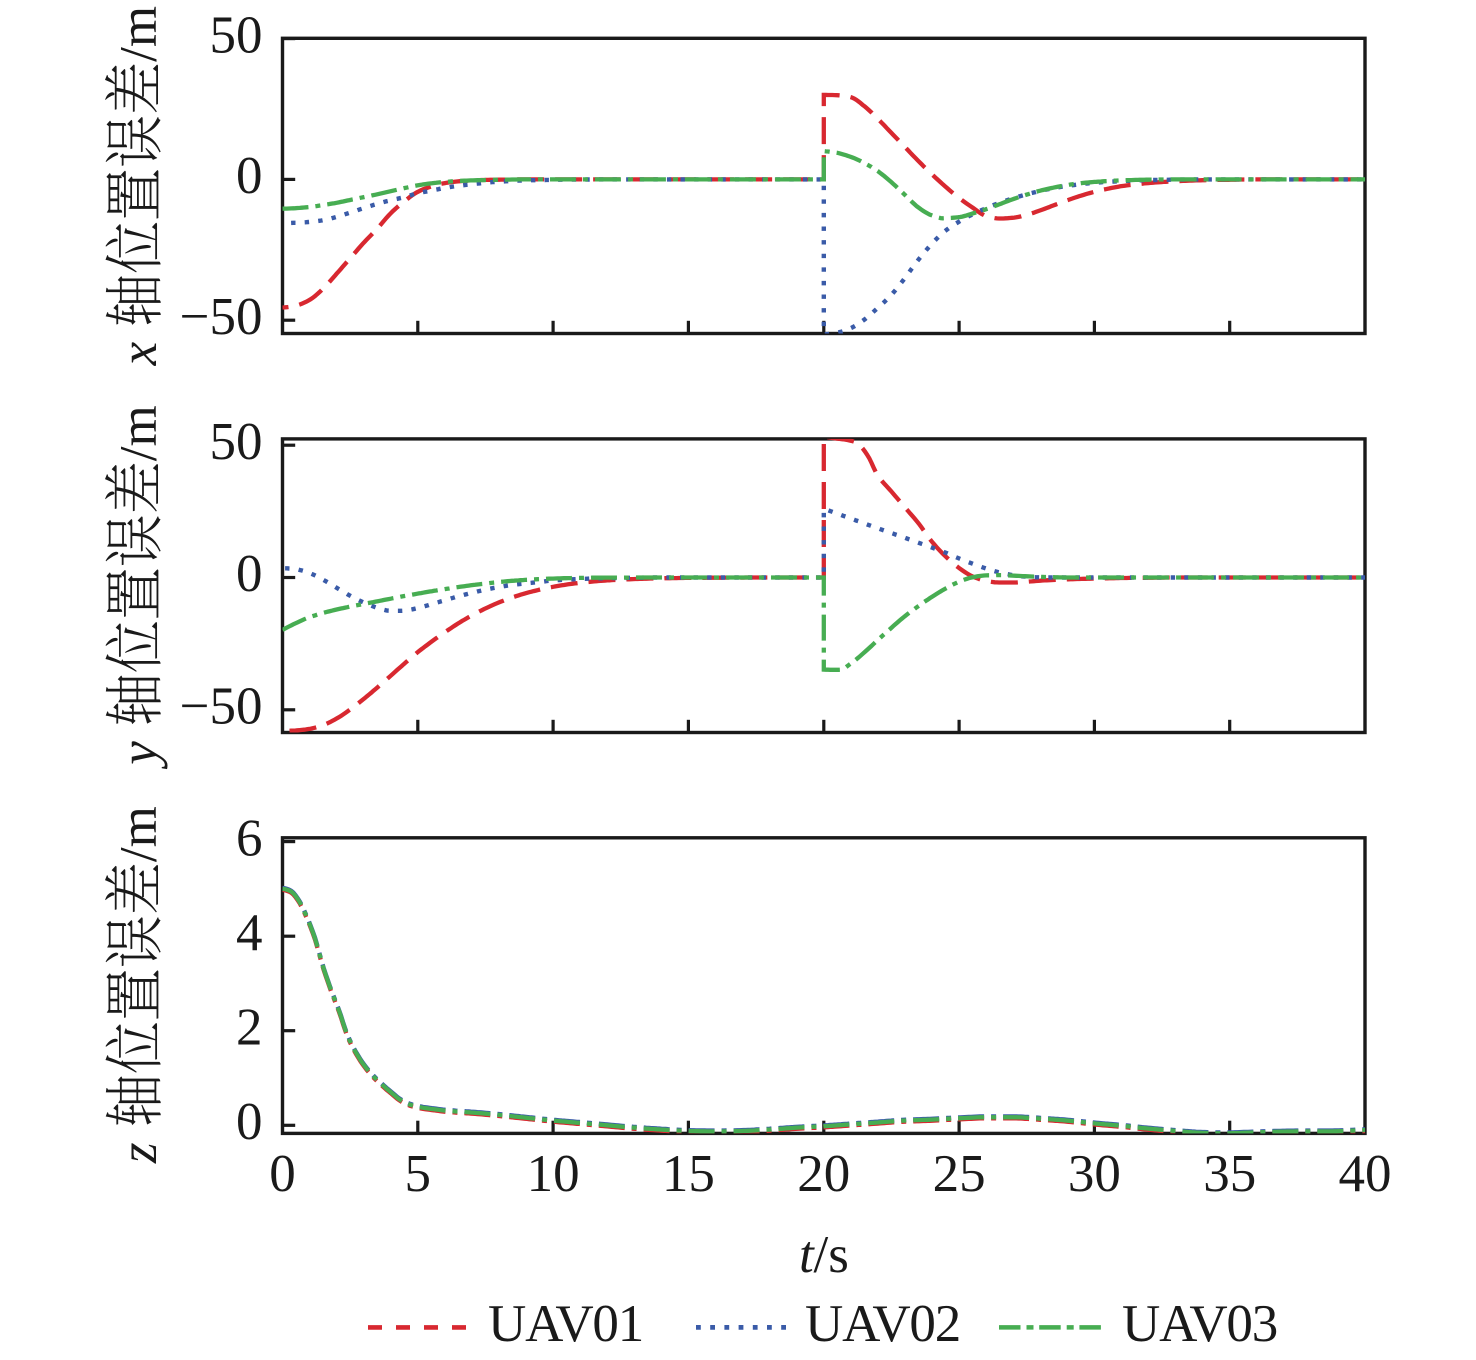 The height and width of the screenshot is (1360, 1476). What do you see at coordinates (882, 1324) in the screenshot?
I see `svg-text: UAV02` at bounding box center [882, 1324].